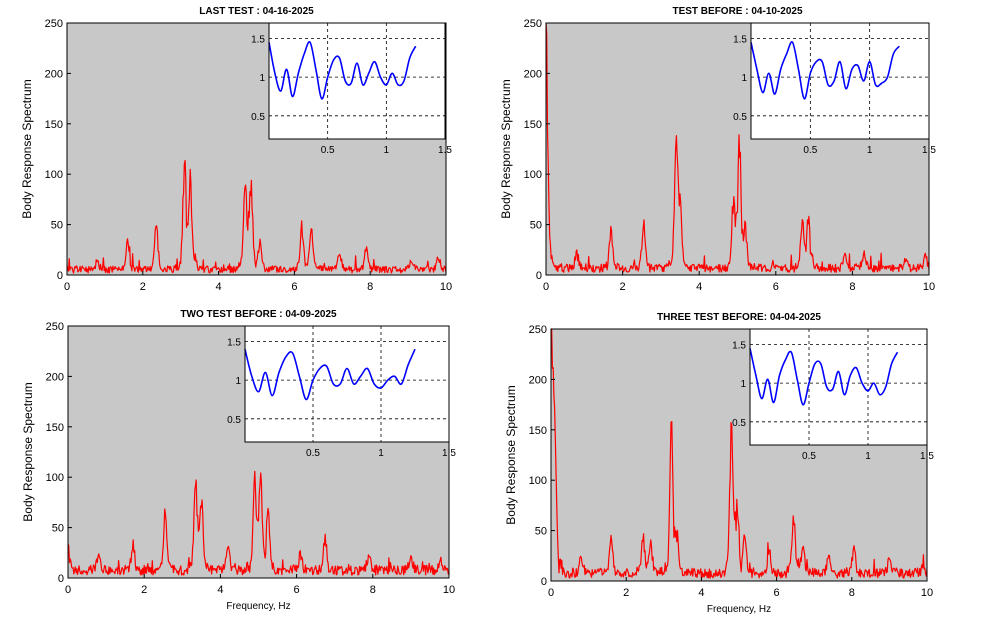  What do you see at coordinates (256, 11) in the screenshot?
I see `chart-title: LAST TEST : 04-16-2025` at bounding box center [256, 11].